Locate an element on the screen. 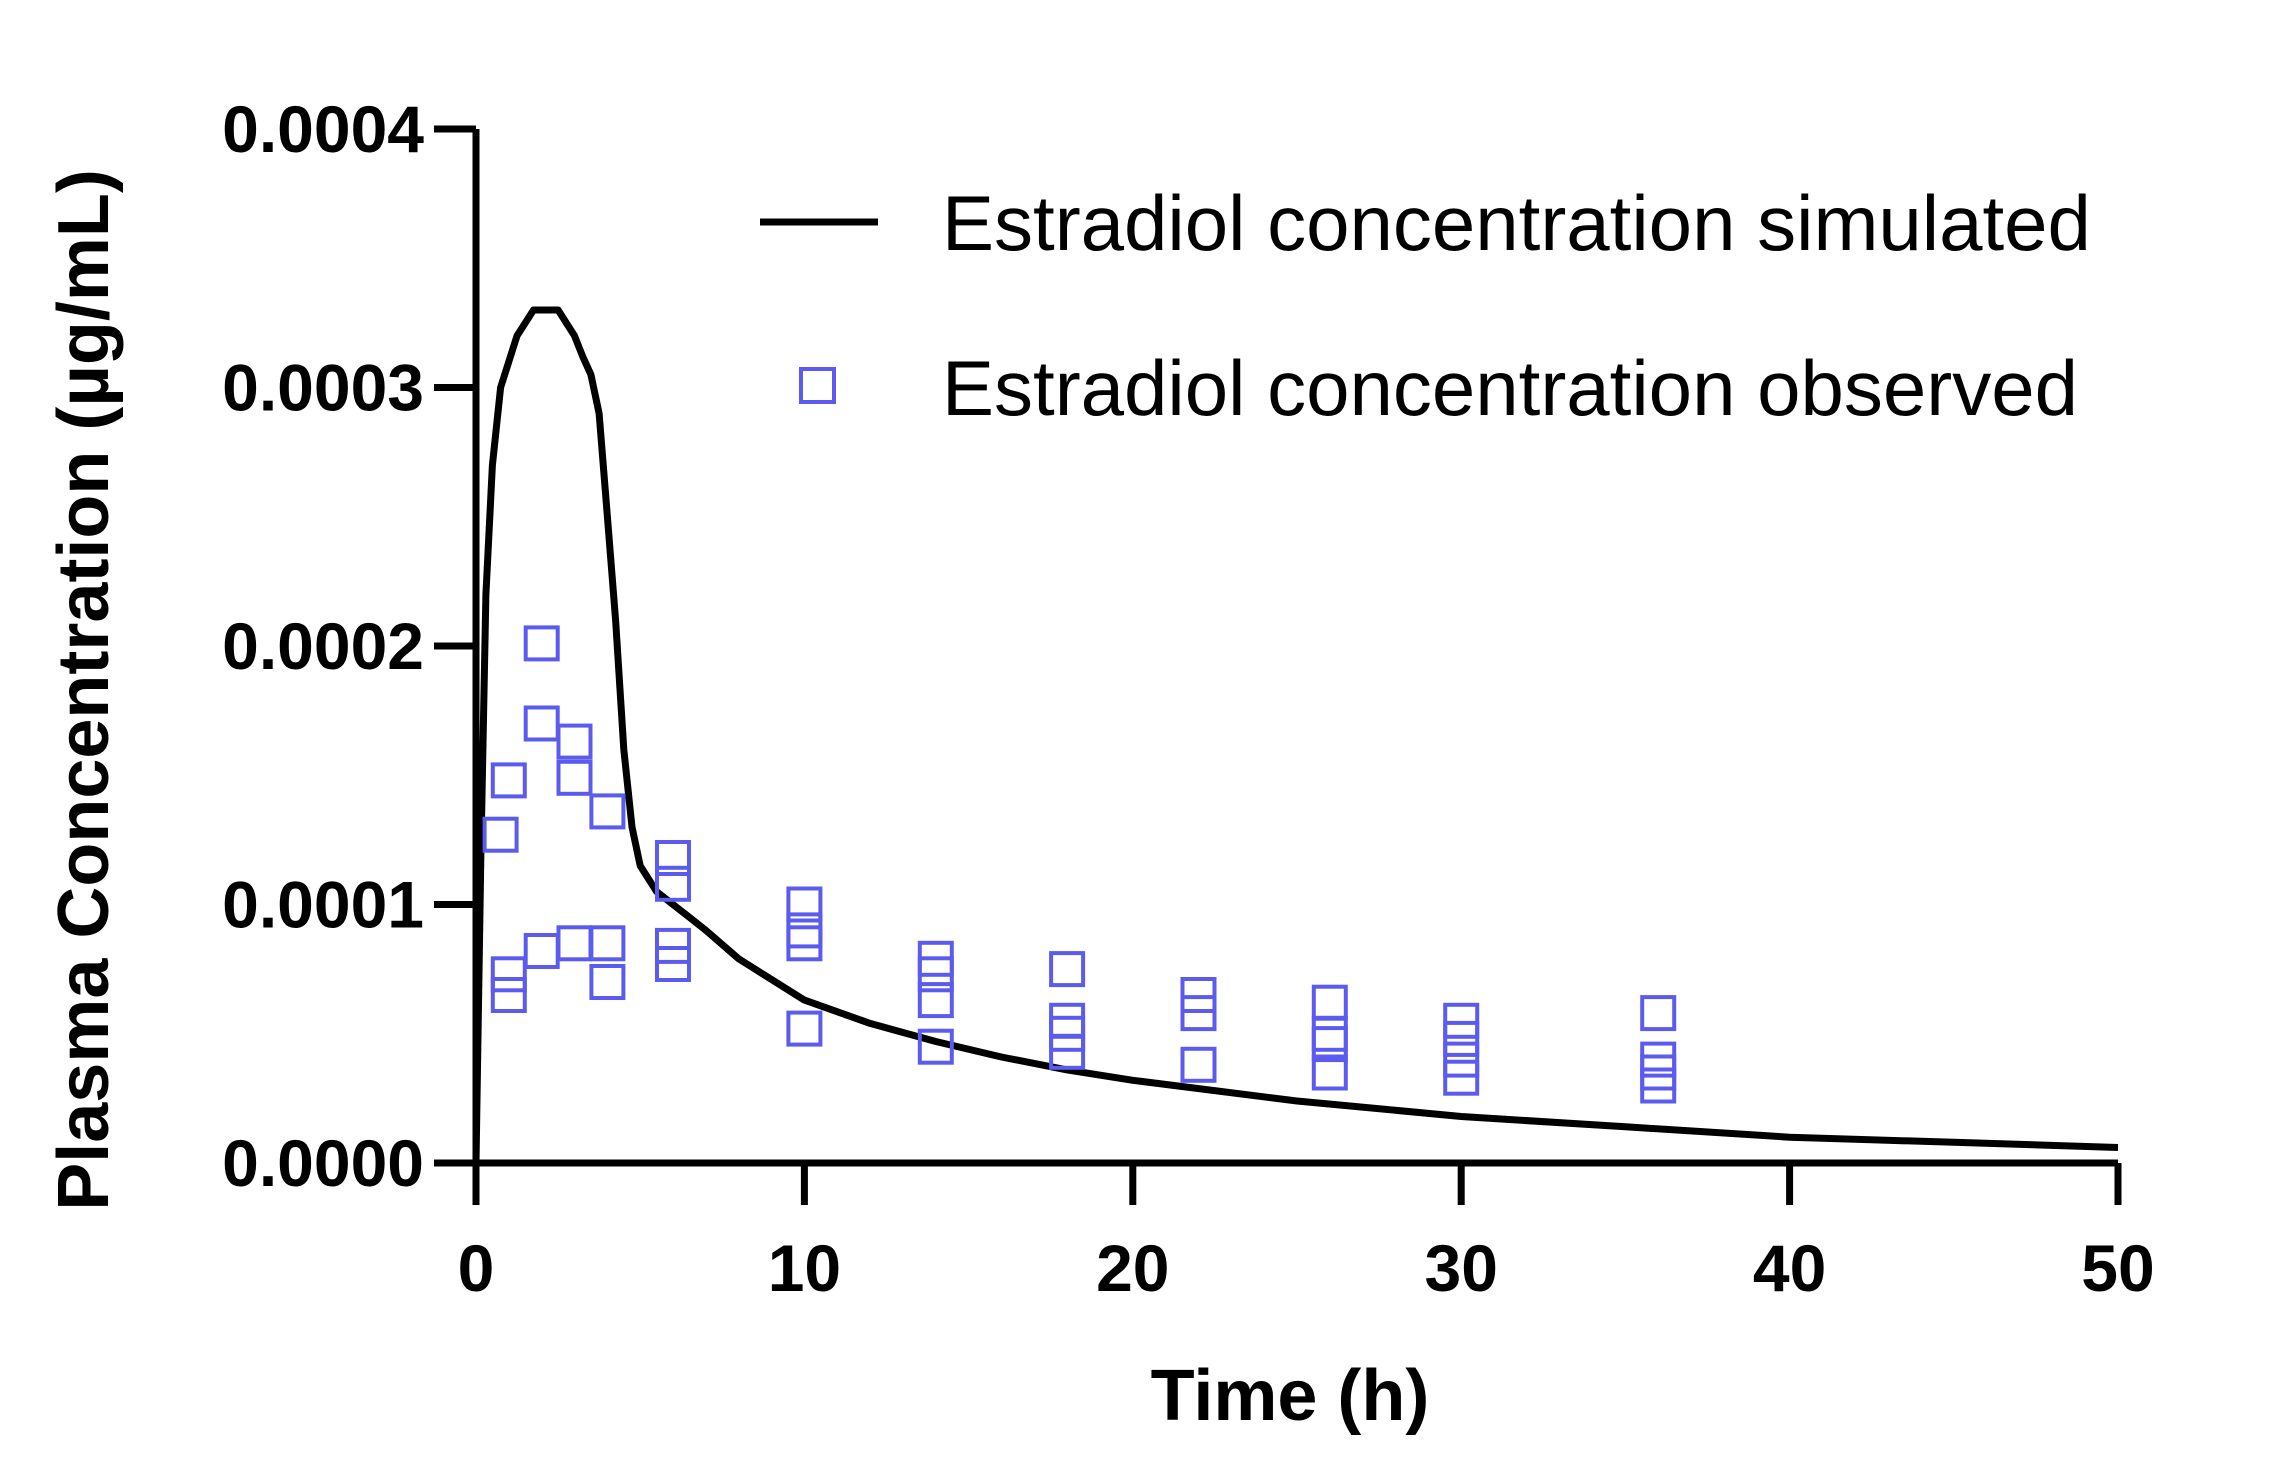 The height and width of the screenshot is (1467, 2274). legend-label-observed: Estradiol concentration observed is located at coordinates (1510, 388).